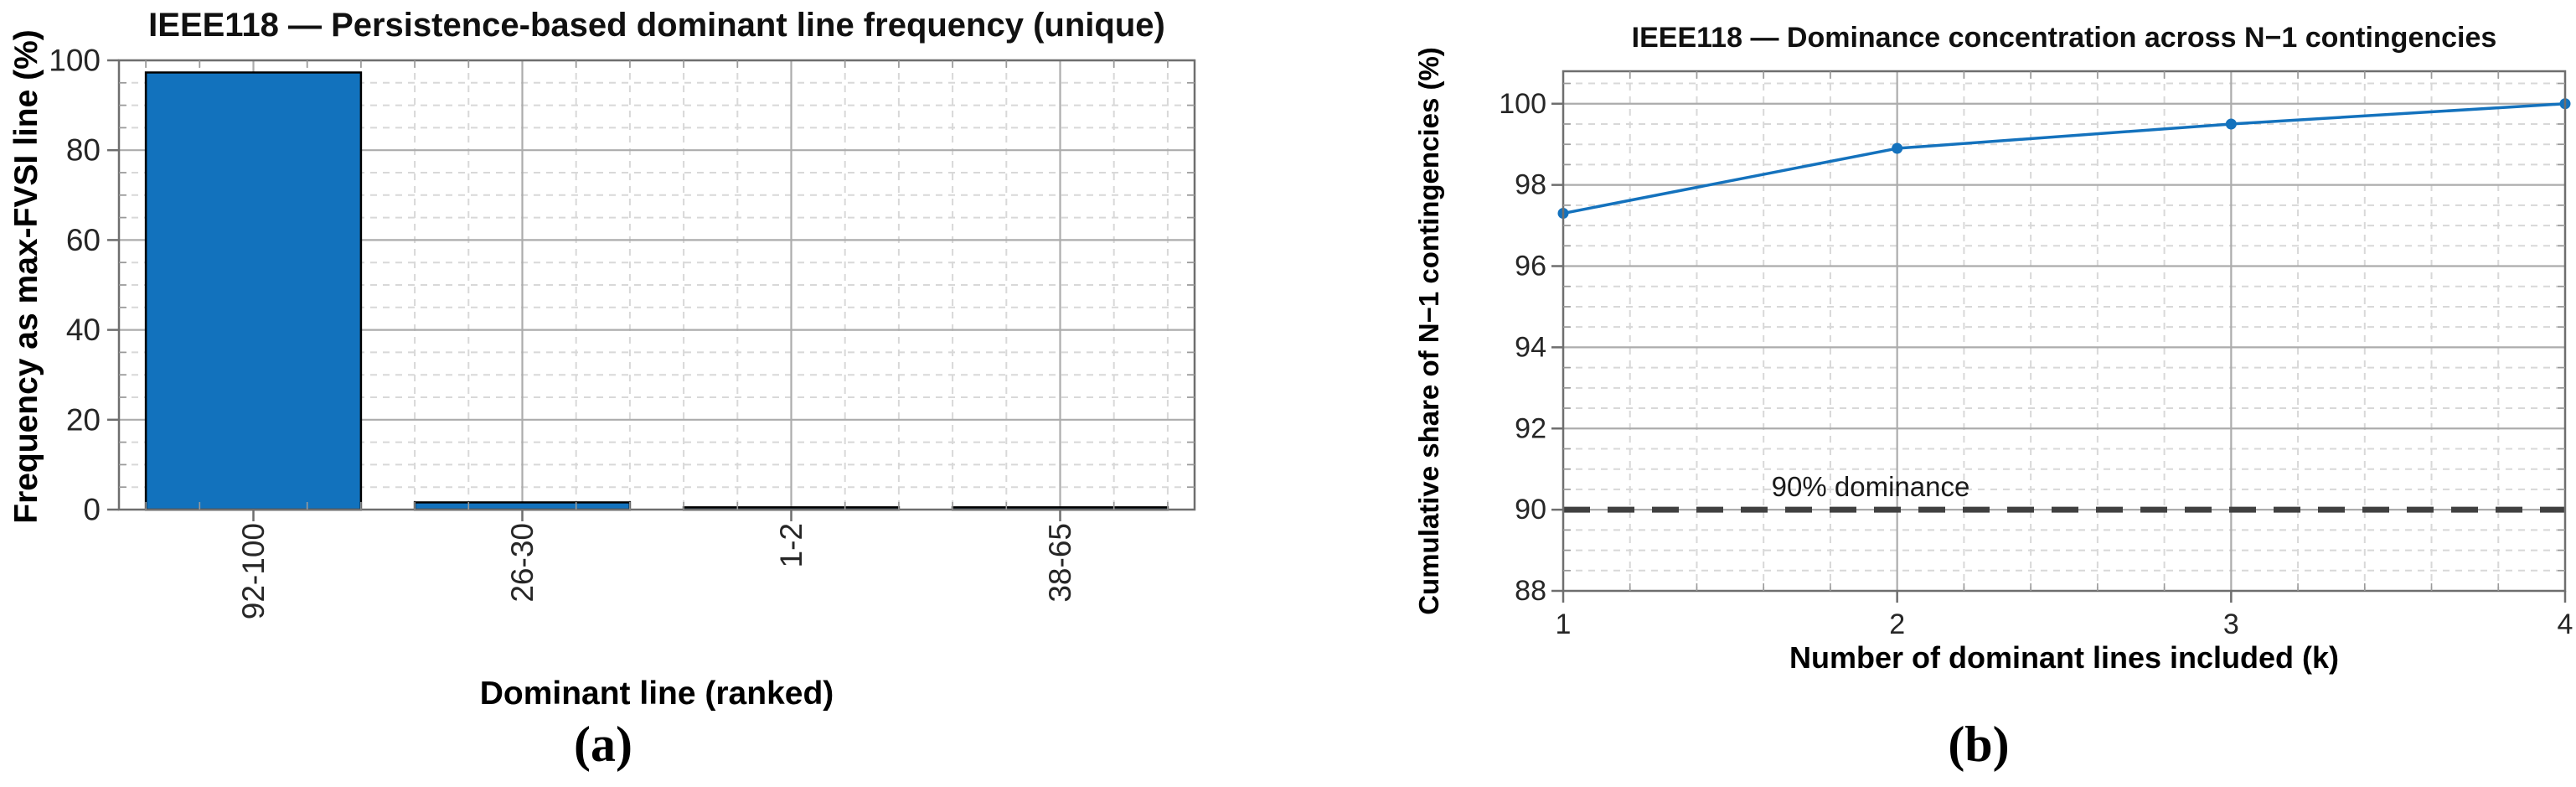 The height and width of the screenshot is (787, 2576). Describe the element at coordinates (791, 545) in the screenshot. I see `x-tick-label: 1-2` at that location.